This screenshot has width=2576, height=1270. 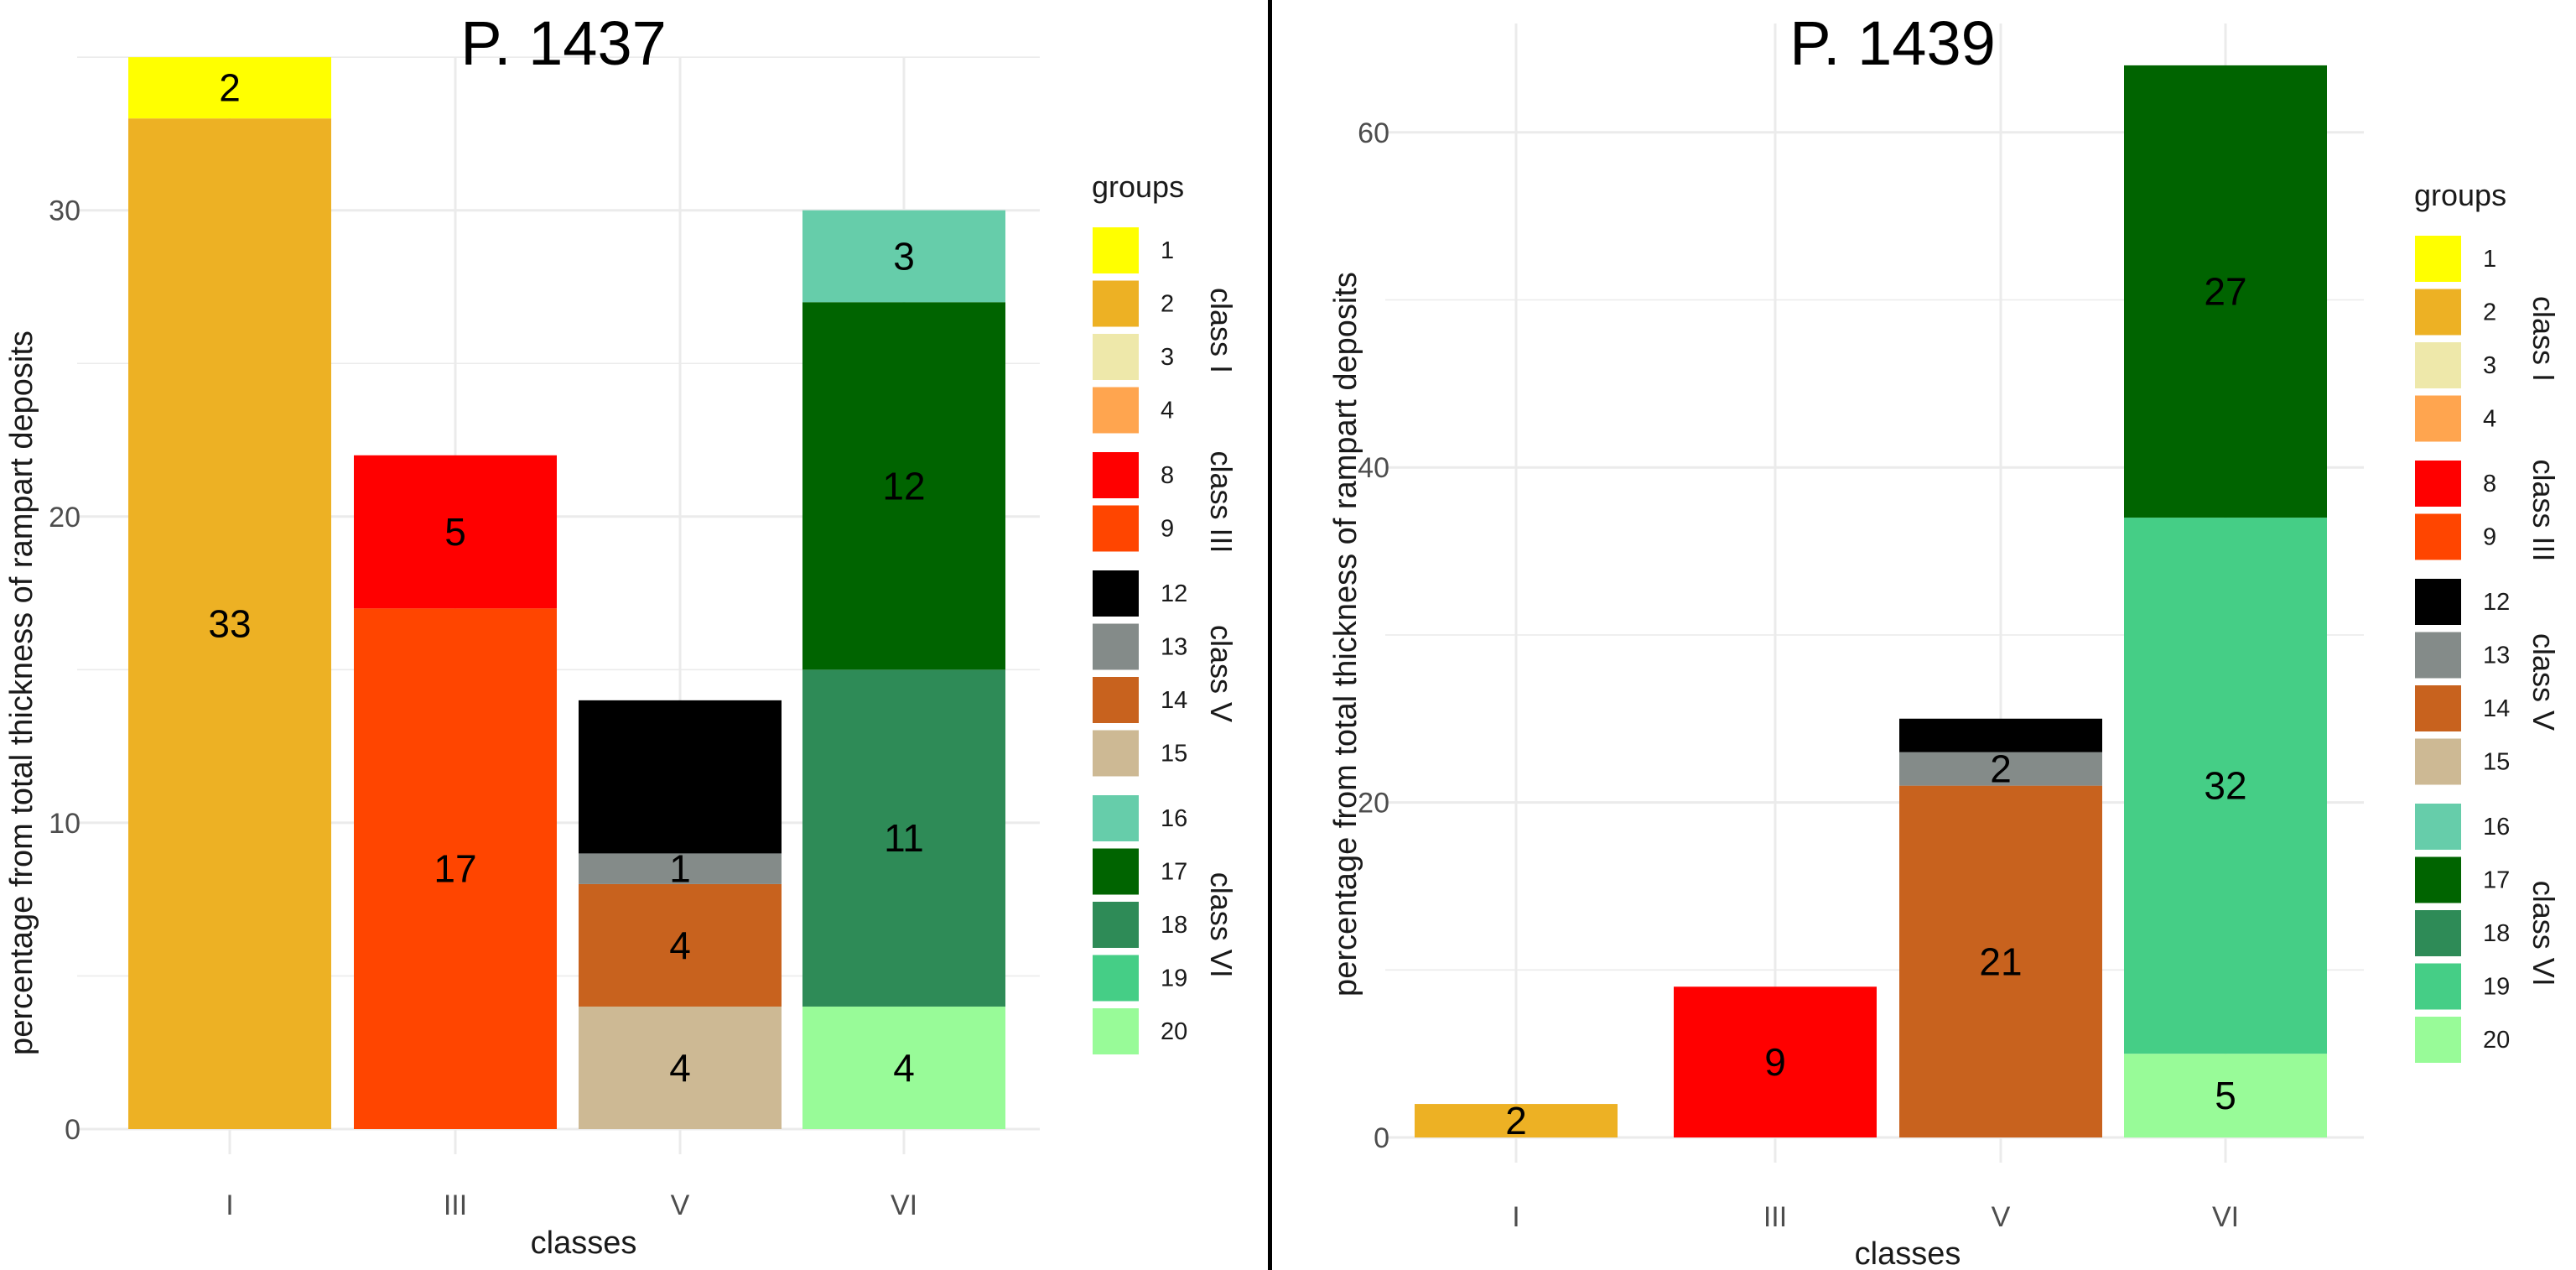 I want to click on panel-divider, so click(x=1270, y=635).